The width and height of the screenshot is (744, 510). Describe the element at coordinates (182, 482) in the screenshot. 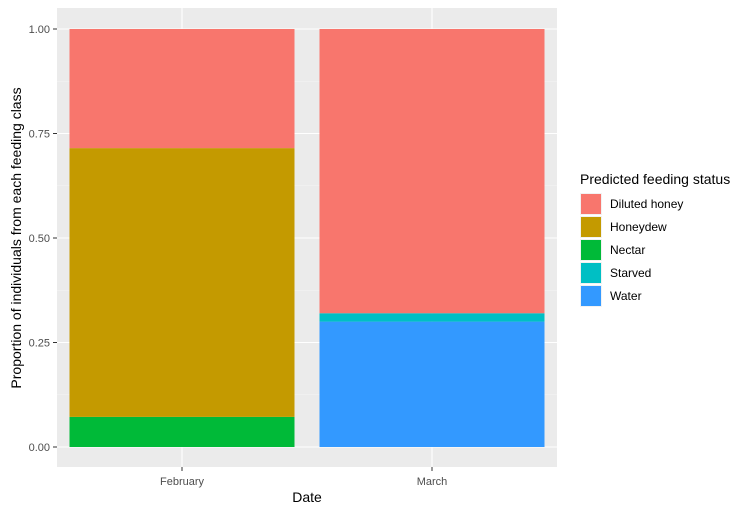

I see `x-tick-label-february: February` at that location.